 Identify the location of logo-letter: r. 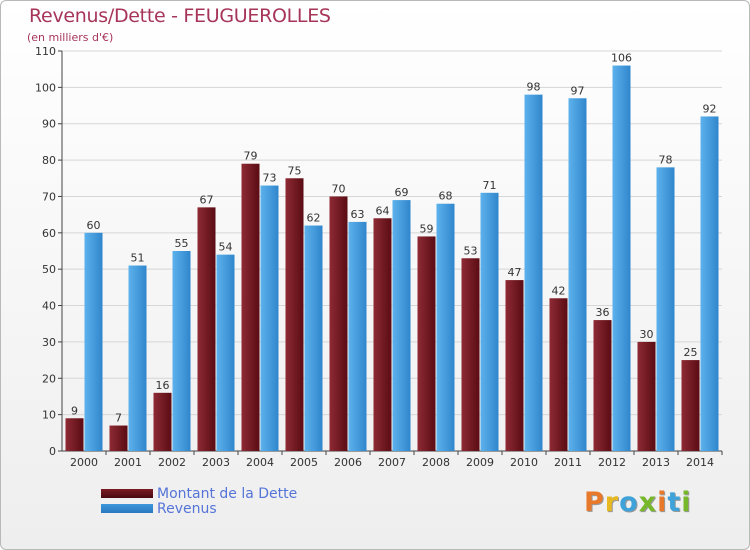
(612, 502).